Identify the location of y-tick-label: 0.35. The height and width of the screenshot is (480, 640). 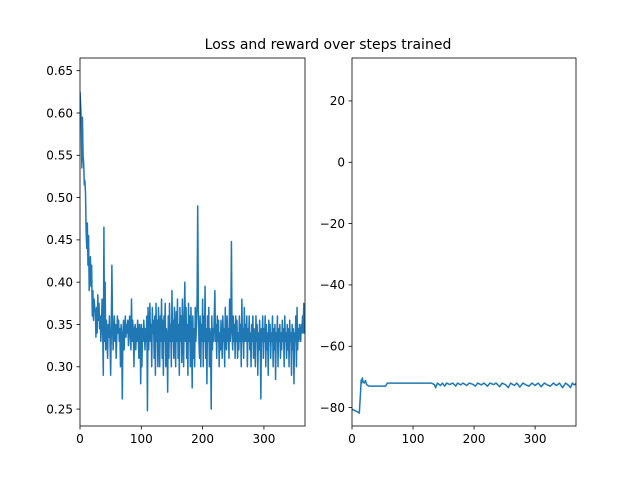
(59, 325).